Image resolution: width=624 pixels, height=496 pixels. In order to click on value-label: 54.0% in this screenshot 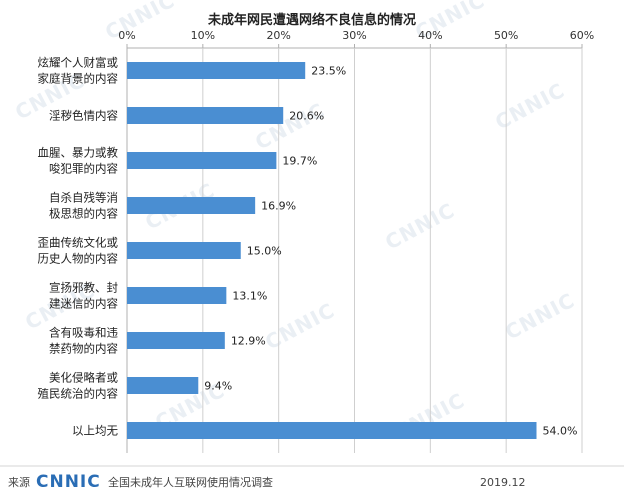, I will do `click(560, 431)`.